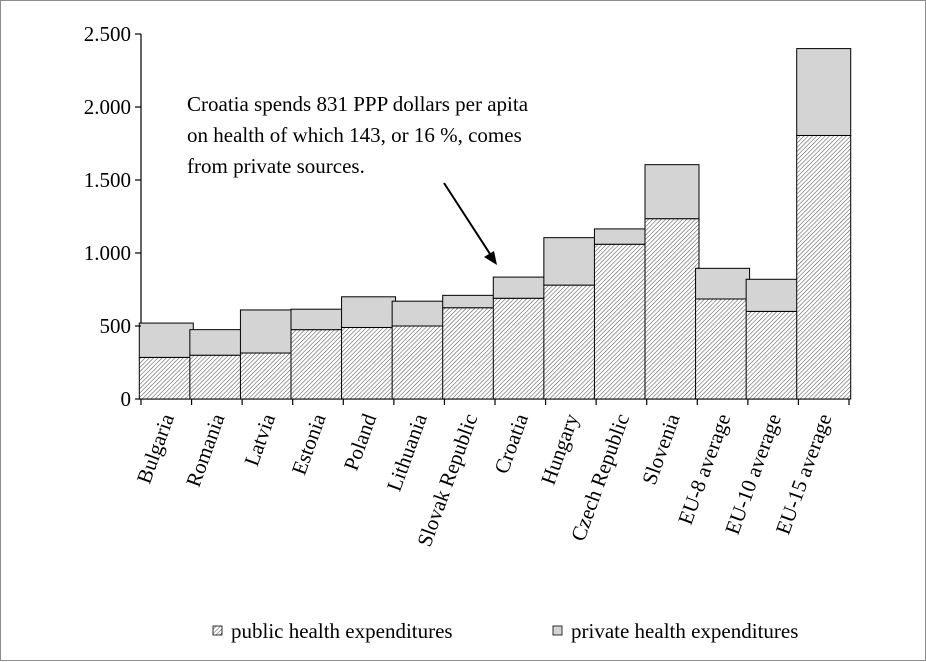 The height and width of the screenshot is (662, 926). Describe the element at coordinates (468, 220) in the screenshot. I see `annotation-arrow-line` at that location.